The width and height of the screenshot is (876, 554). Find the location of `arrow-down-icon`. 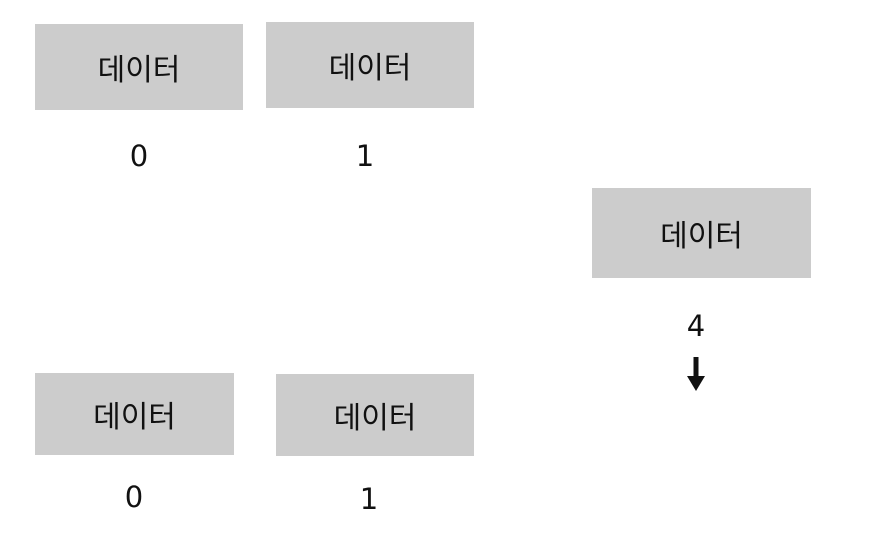

arrow-down-icon is located at coordinates (696, 374).